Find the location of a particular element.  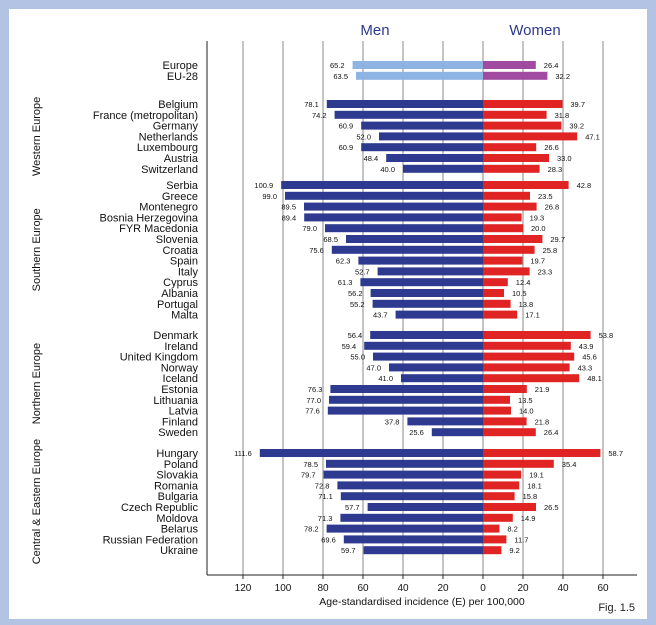

country-label: Russian Federation is located at coordinates (150, 540).